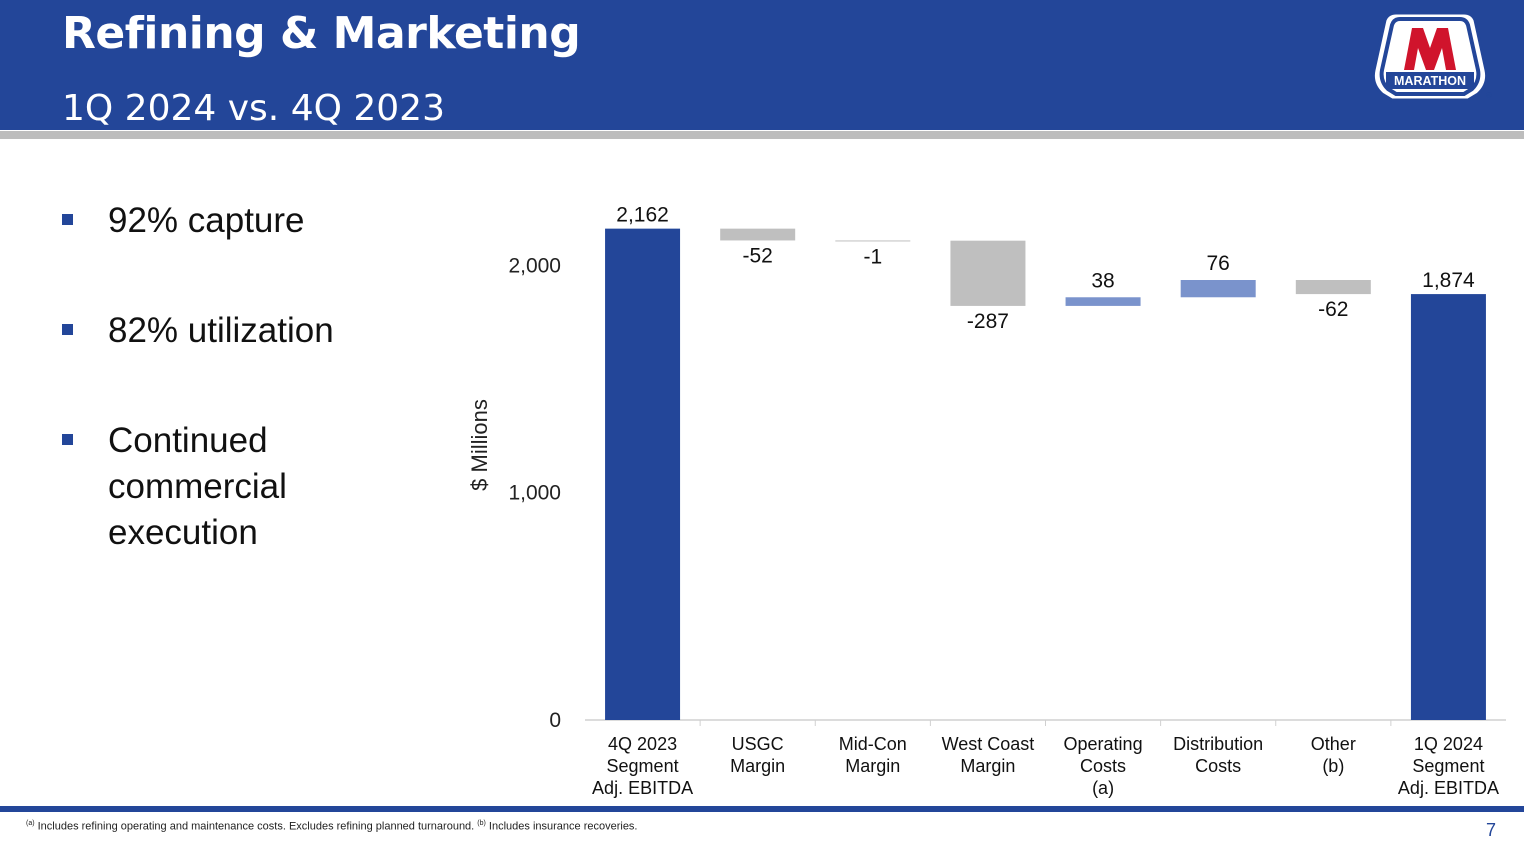 The width and height of the screenshot is (1524, 846). Describe the element at coordinates (1448, 280) in the screenshot. I see `data-label: 1,874` at that location.